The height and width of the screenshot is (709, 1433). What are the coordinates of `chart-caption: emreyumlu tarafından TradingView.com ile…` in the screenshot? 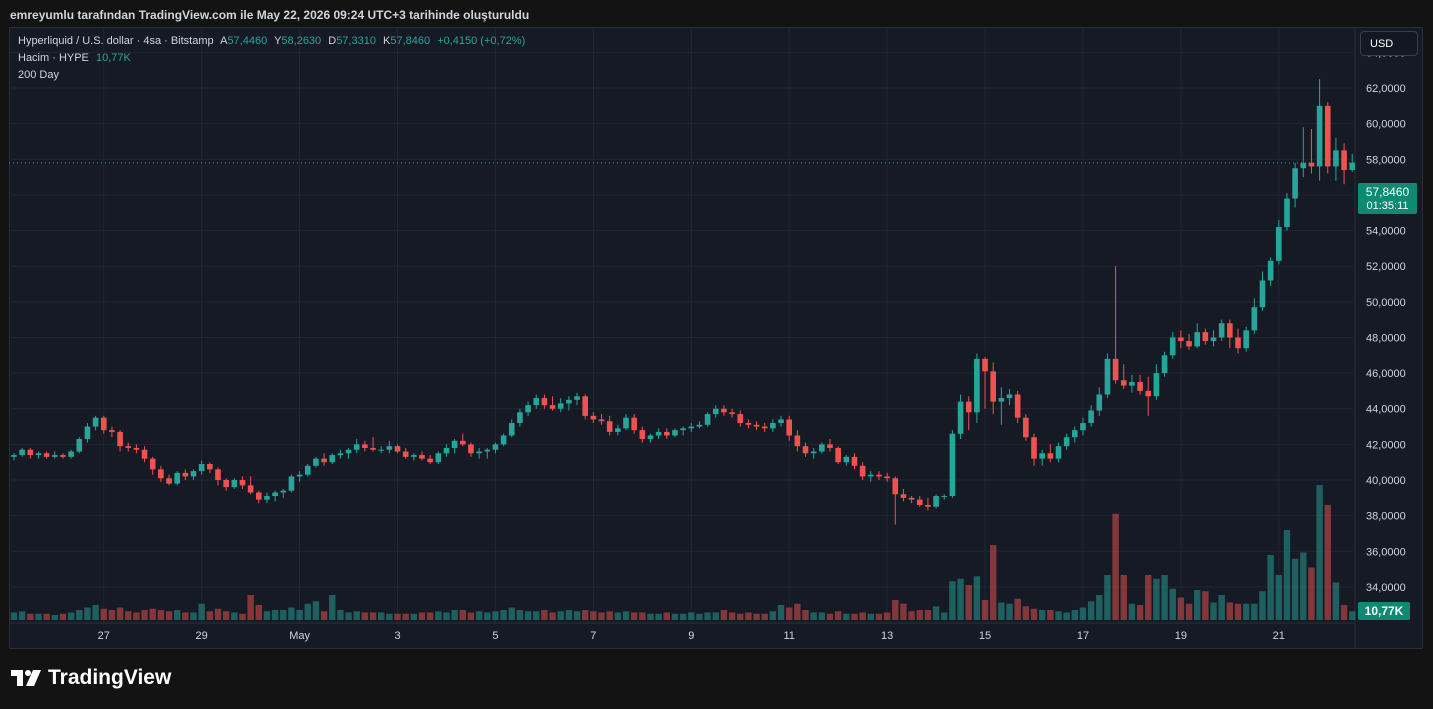 It's located at (270, 15).